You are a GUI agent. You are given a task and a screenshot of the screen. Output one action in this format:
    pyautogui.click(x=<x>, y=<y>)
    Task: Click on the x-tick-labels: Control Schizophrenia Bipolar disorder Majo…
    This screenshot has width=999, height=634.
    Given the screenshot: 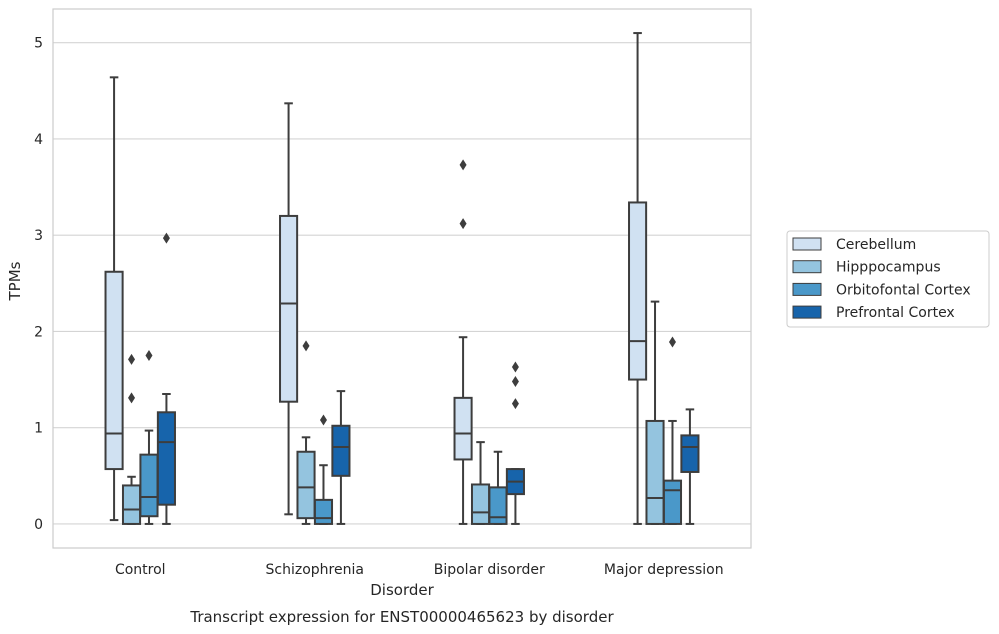 What is the action you would take?
    pyautogui.click(x=419, y=570)
    